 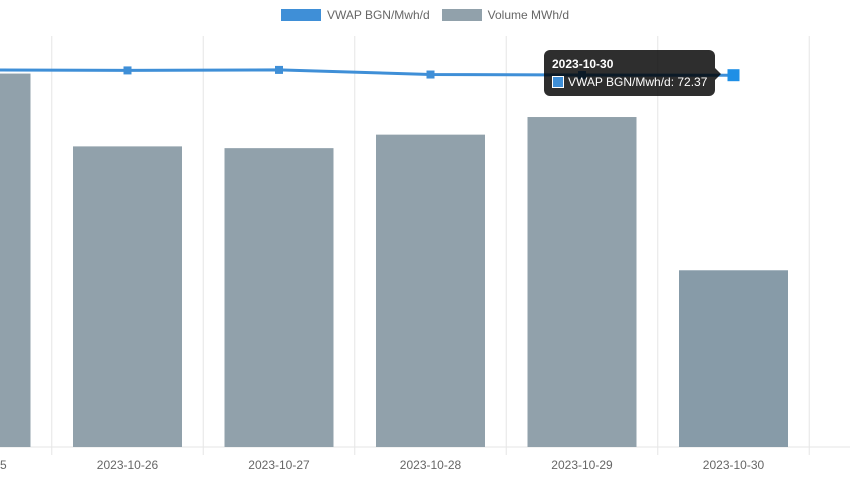 I want to click on tooltip-text: VWAP BGN/Mwh/d: 72.37, so click(x=638, y=82).